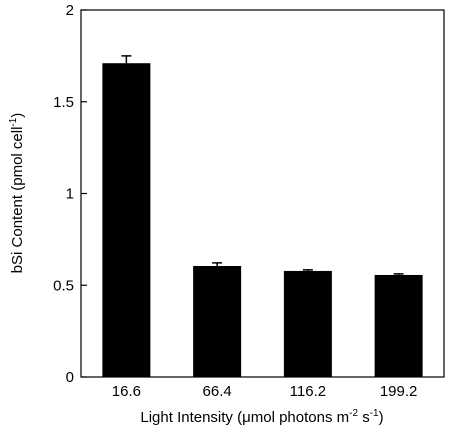 Image resolution: width=454 pixels, height=433 pixels. Describe the element at coordinates (217, 321) in the screenshot. I see `bar-66.4` at that location.